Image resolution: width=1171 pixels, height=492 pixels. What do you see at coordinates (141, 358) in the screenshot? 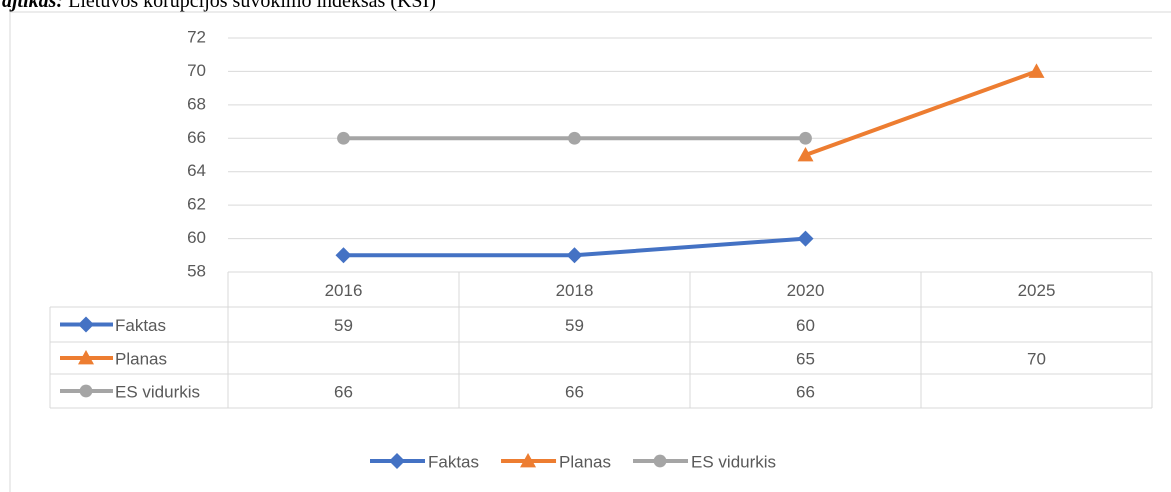
I see `table-series-name: Planas` at bounding box center [141, 358].